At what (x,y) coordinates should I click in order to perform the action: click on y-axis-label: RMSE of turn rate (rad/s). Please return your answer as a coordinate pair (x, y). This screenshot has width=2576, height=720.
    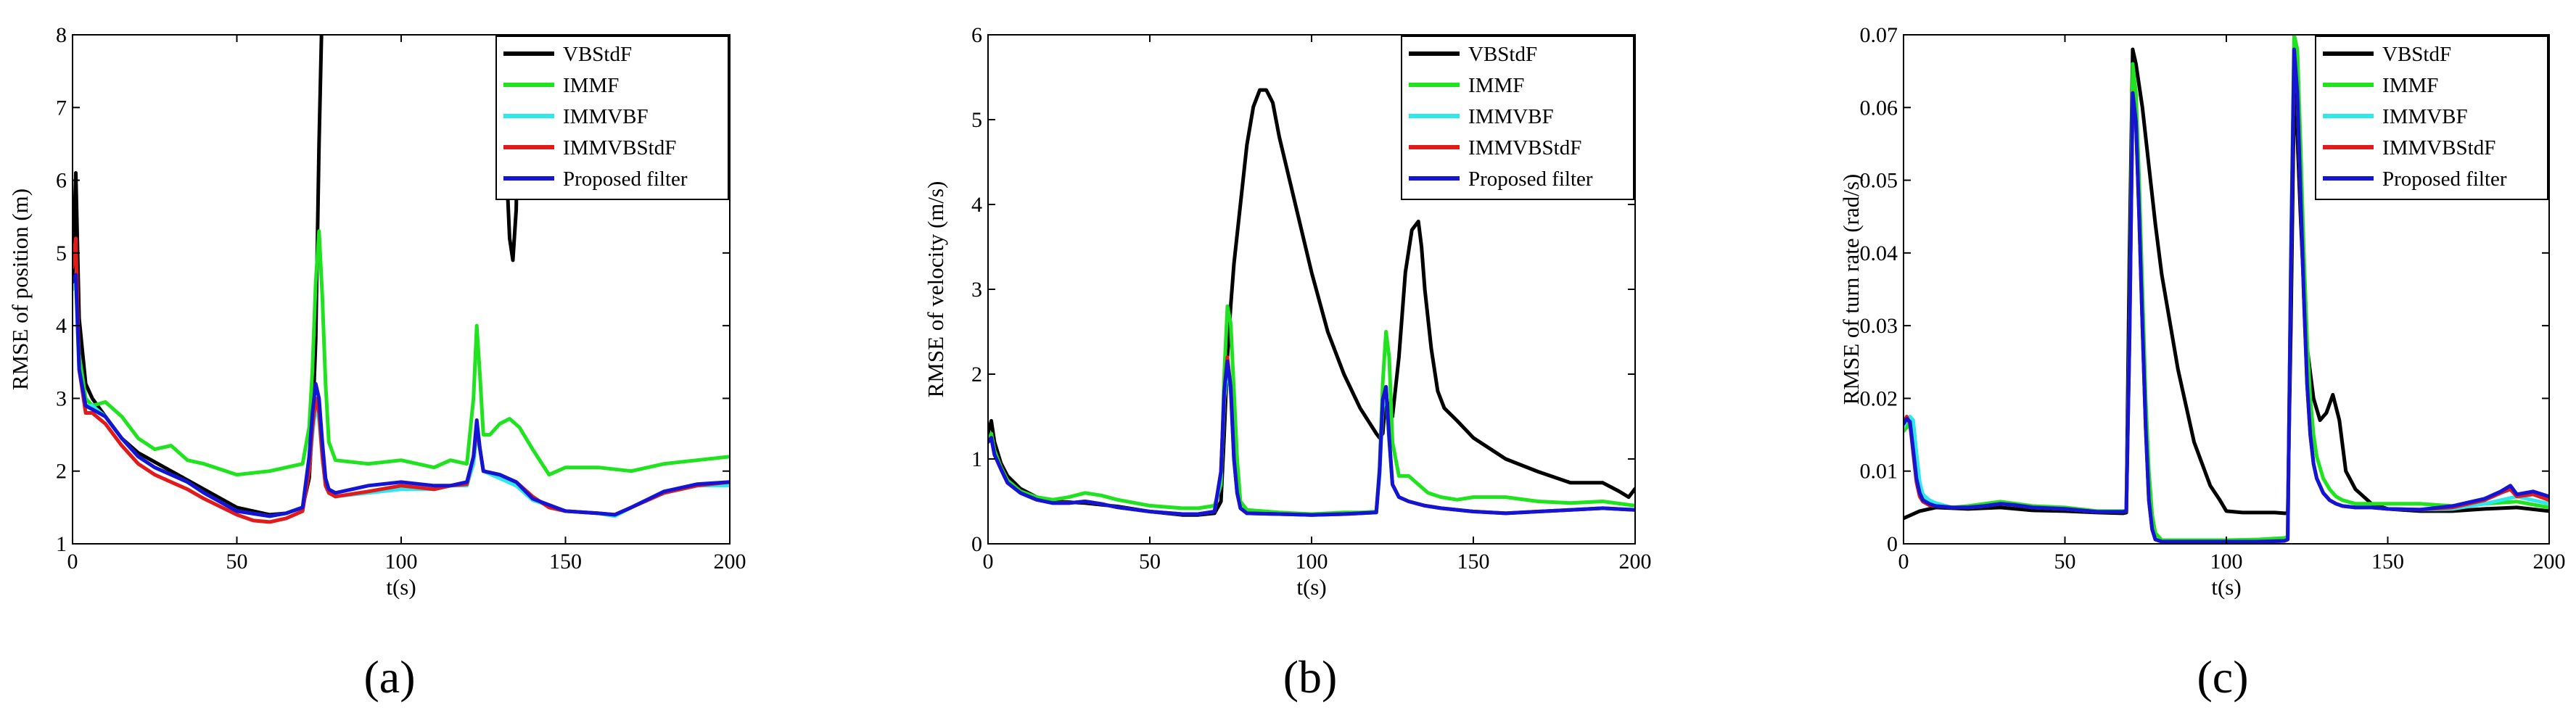
    Looking at the image, I should click on (1851, 289).